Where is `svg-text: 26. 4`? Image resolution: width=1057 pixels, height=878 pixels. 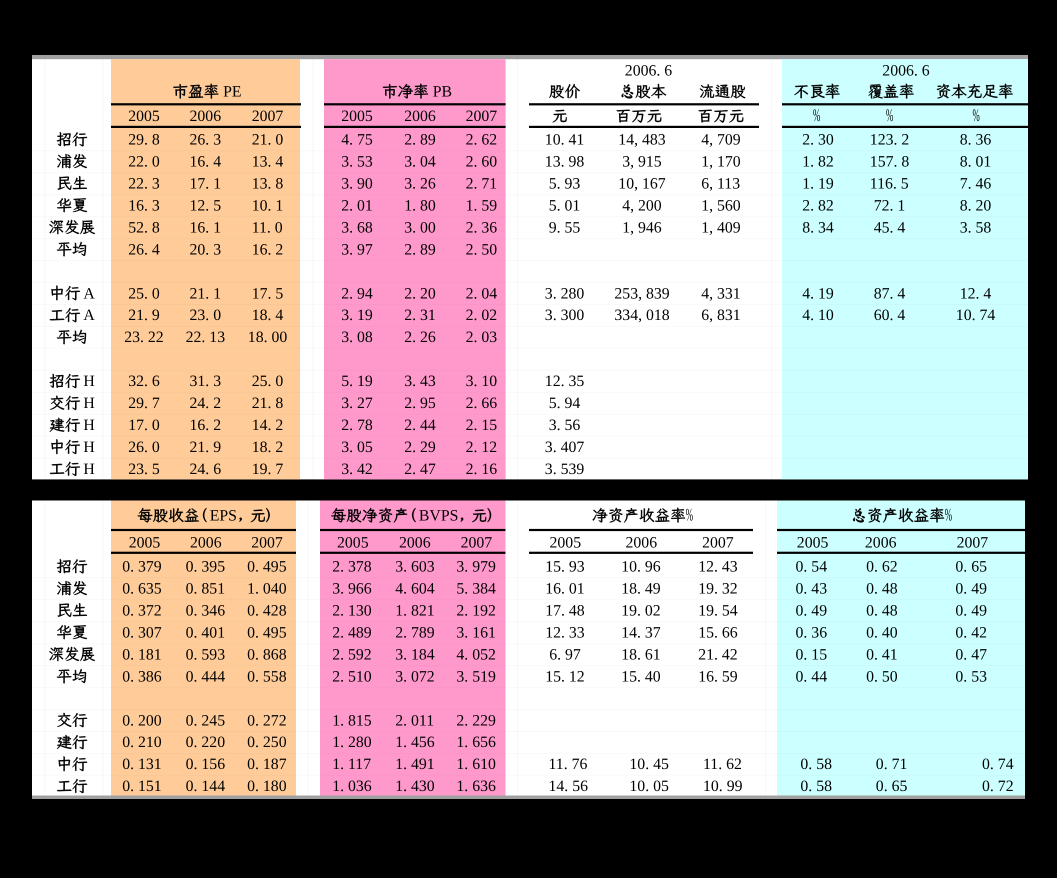 svg-text: 26. 4 is located at coordinates (144, 249).